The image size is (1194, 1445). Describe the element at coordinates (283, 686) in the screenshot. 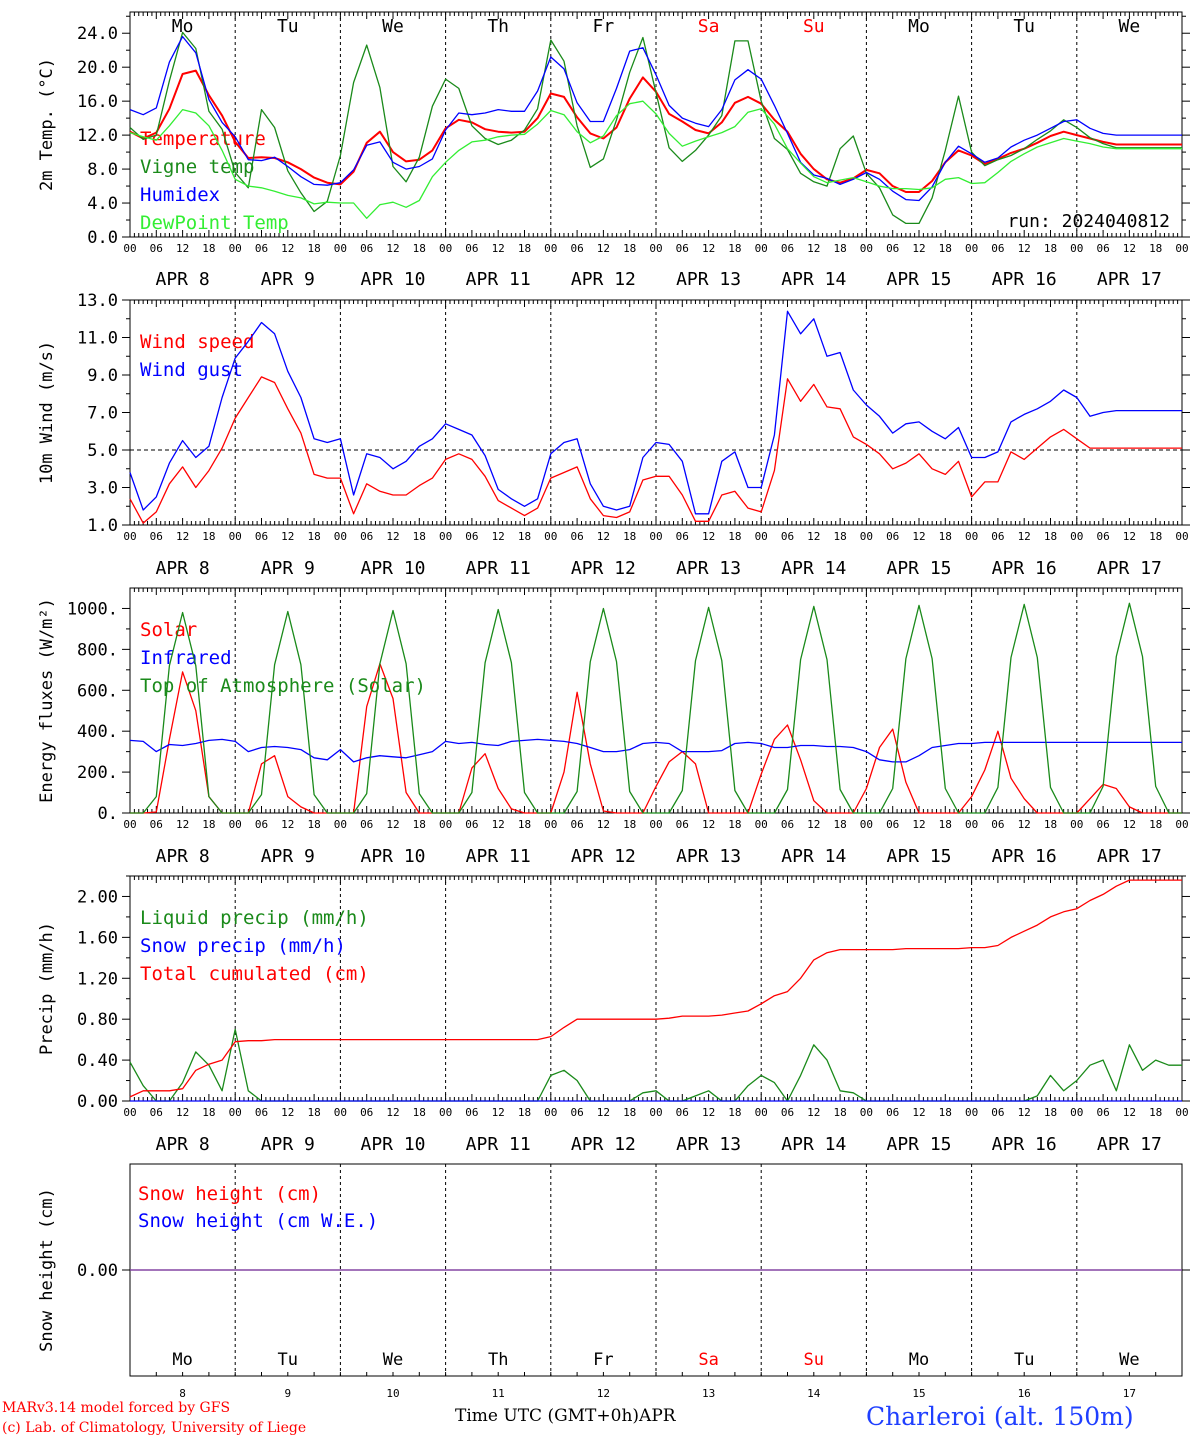

I see `legend-top-of-atmosphere-solar-: Top of Atmosphere (Solar)` at that location.